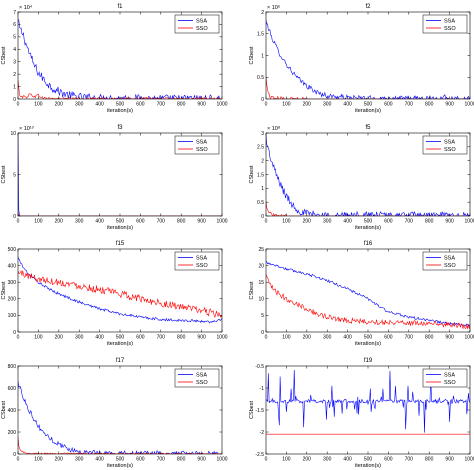  I want to click on y-tick-label: 3, so click(14, 63).